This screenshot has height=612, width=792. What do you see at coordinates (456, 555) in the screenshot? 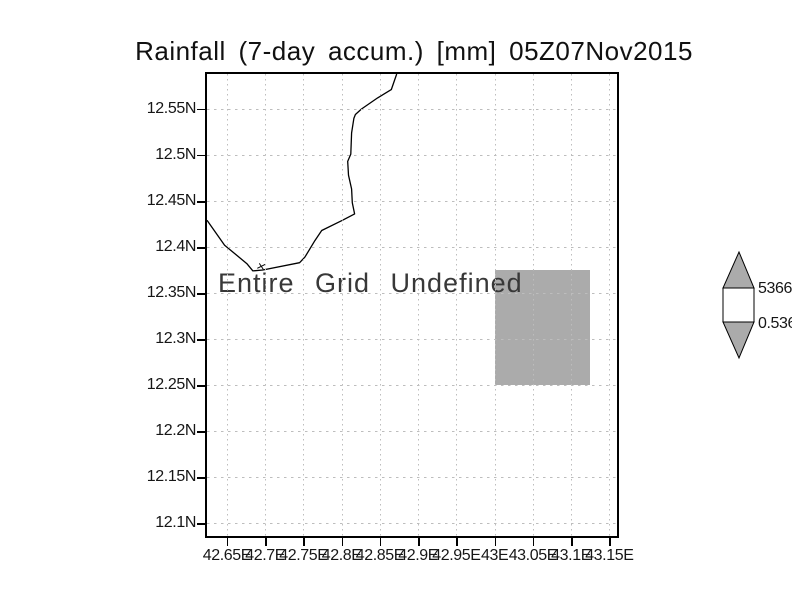
I see `x-tick-label: 42.95E` at bounding box center [456, 555].